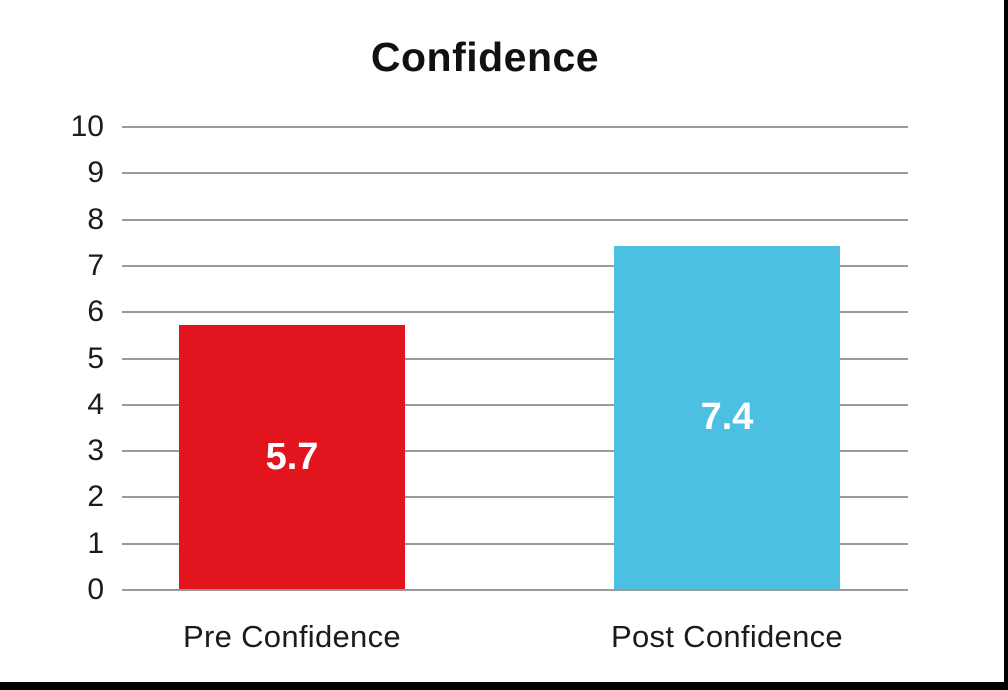  I want to click on bar-value-label: 7.4, so click(727, 417).